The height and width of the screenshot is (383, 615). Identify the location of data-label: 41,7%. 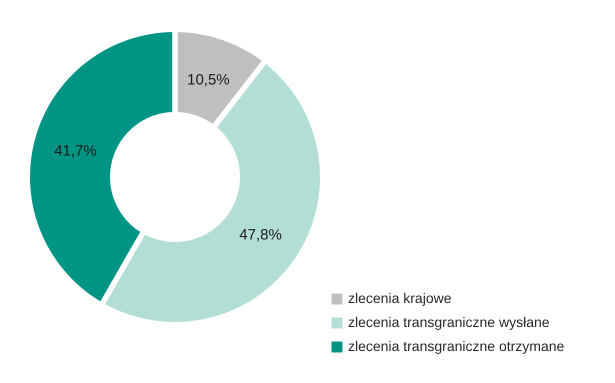
(75, 151).